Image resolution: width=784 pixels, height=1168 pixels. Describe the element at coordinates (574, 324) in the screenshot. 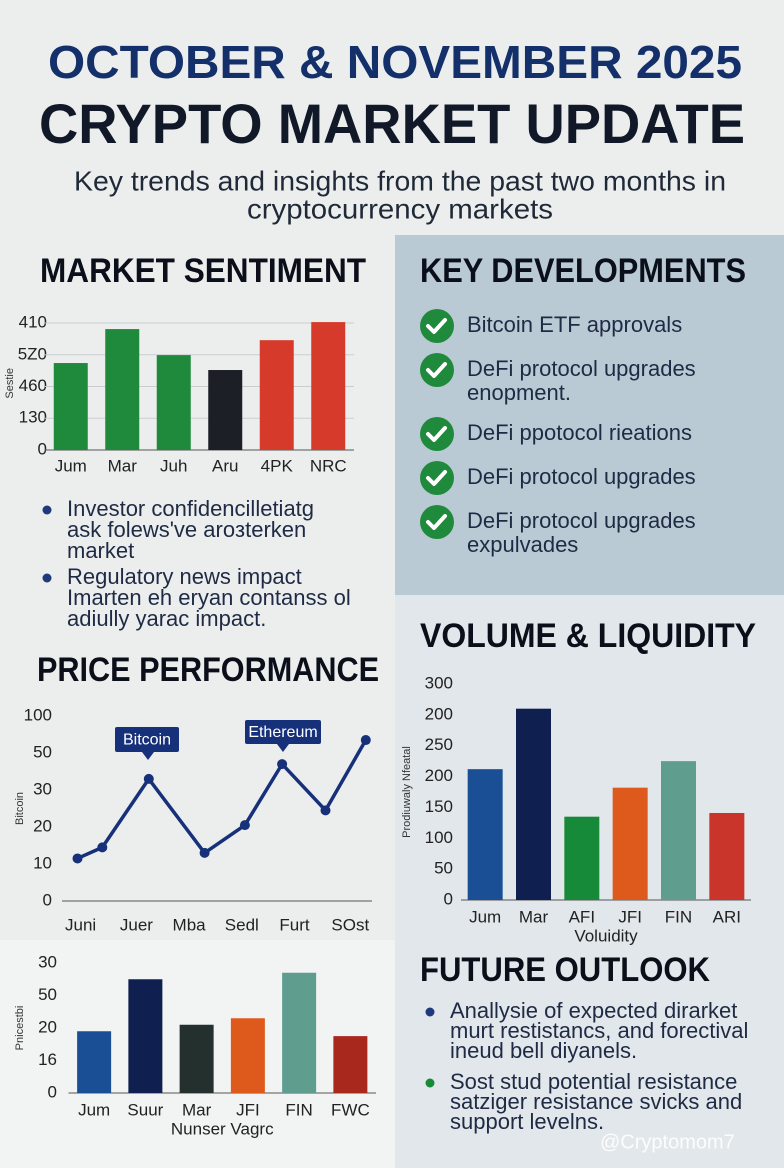

I see `development-text: Bitcoin ETF approvals` at that location.